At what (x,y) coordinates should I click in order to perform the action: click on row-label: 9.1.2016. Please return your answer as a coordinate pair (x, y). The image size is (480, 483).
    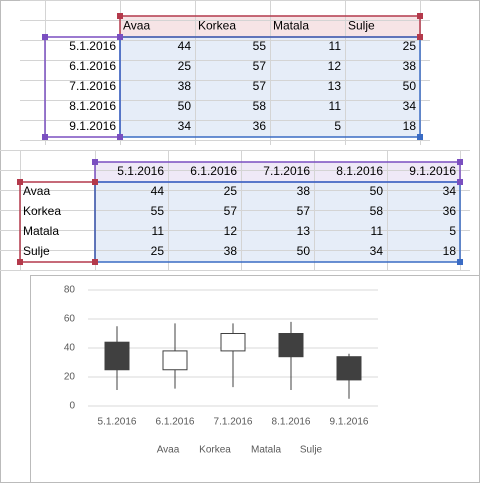
    Looking at the image, I should click on (92, 126).